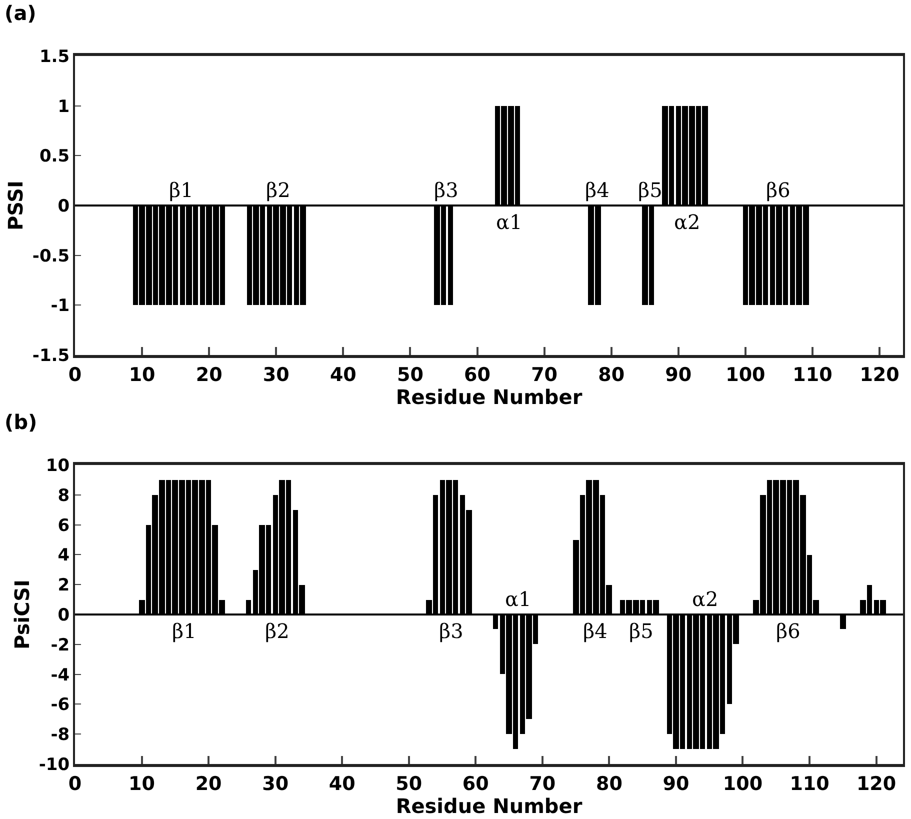  I want to click on chart-title: (b), so click(21, 422).